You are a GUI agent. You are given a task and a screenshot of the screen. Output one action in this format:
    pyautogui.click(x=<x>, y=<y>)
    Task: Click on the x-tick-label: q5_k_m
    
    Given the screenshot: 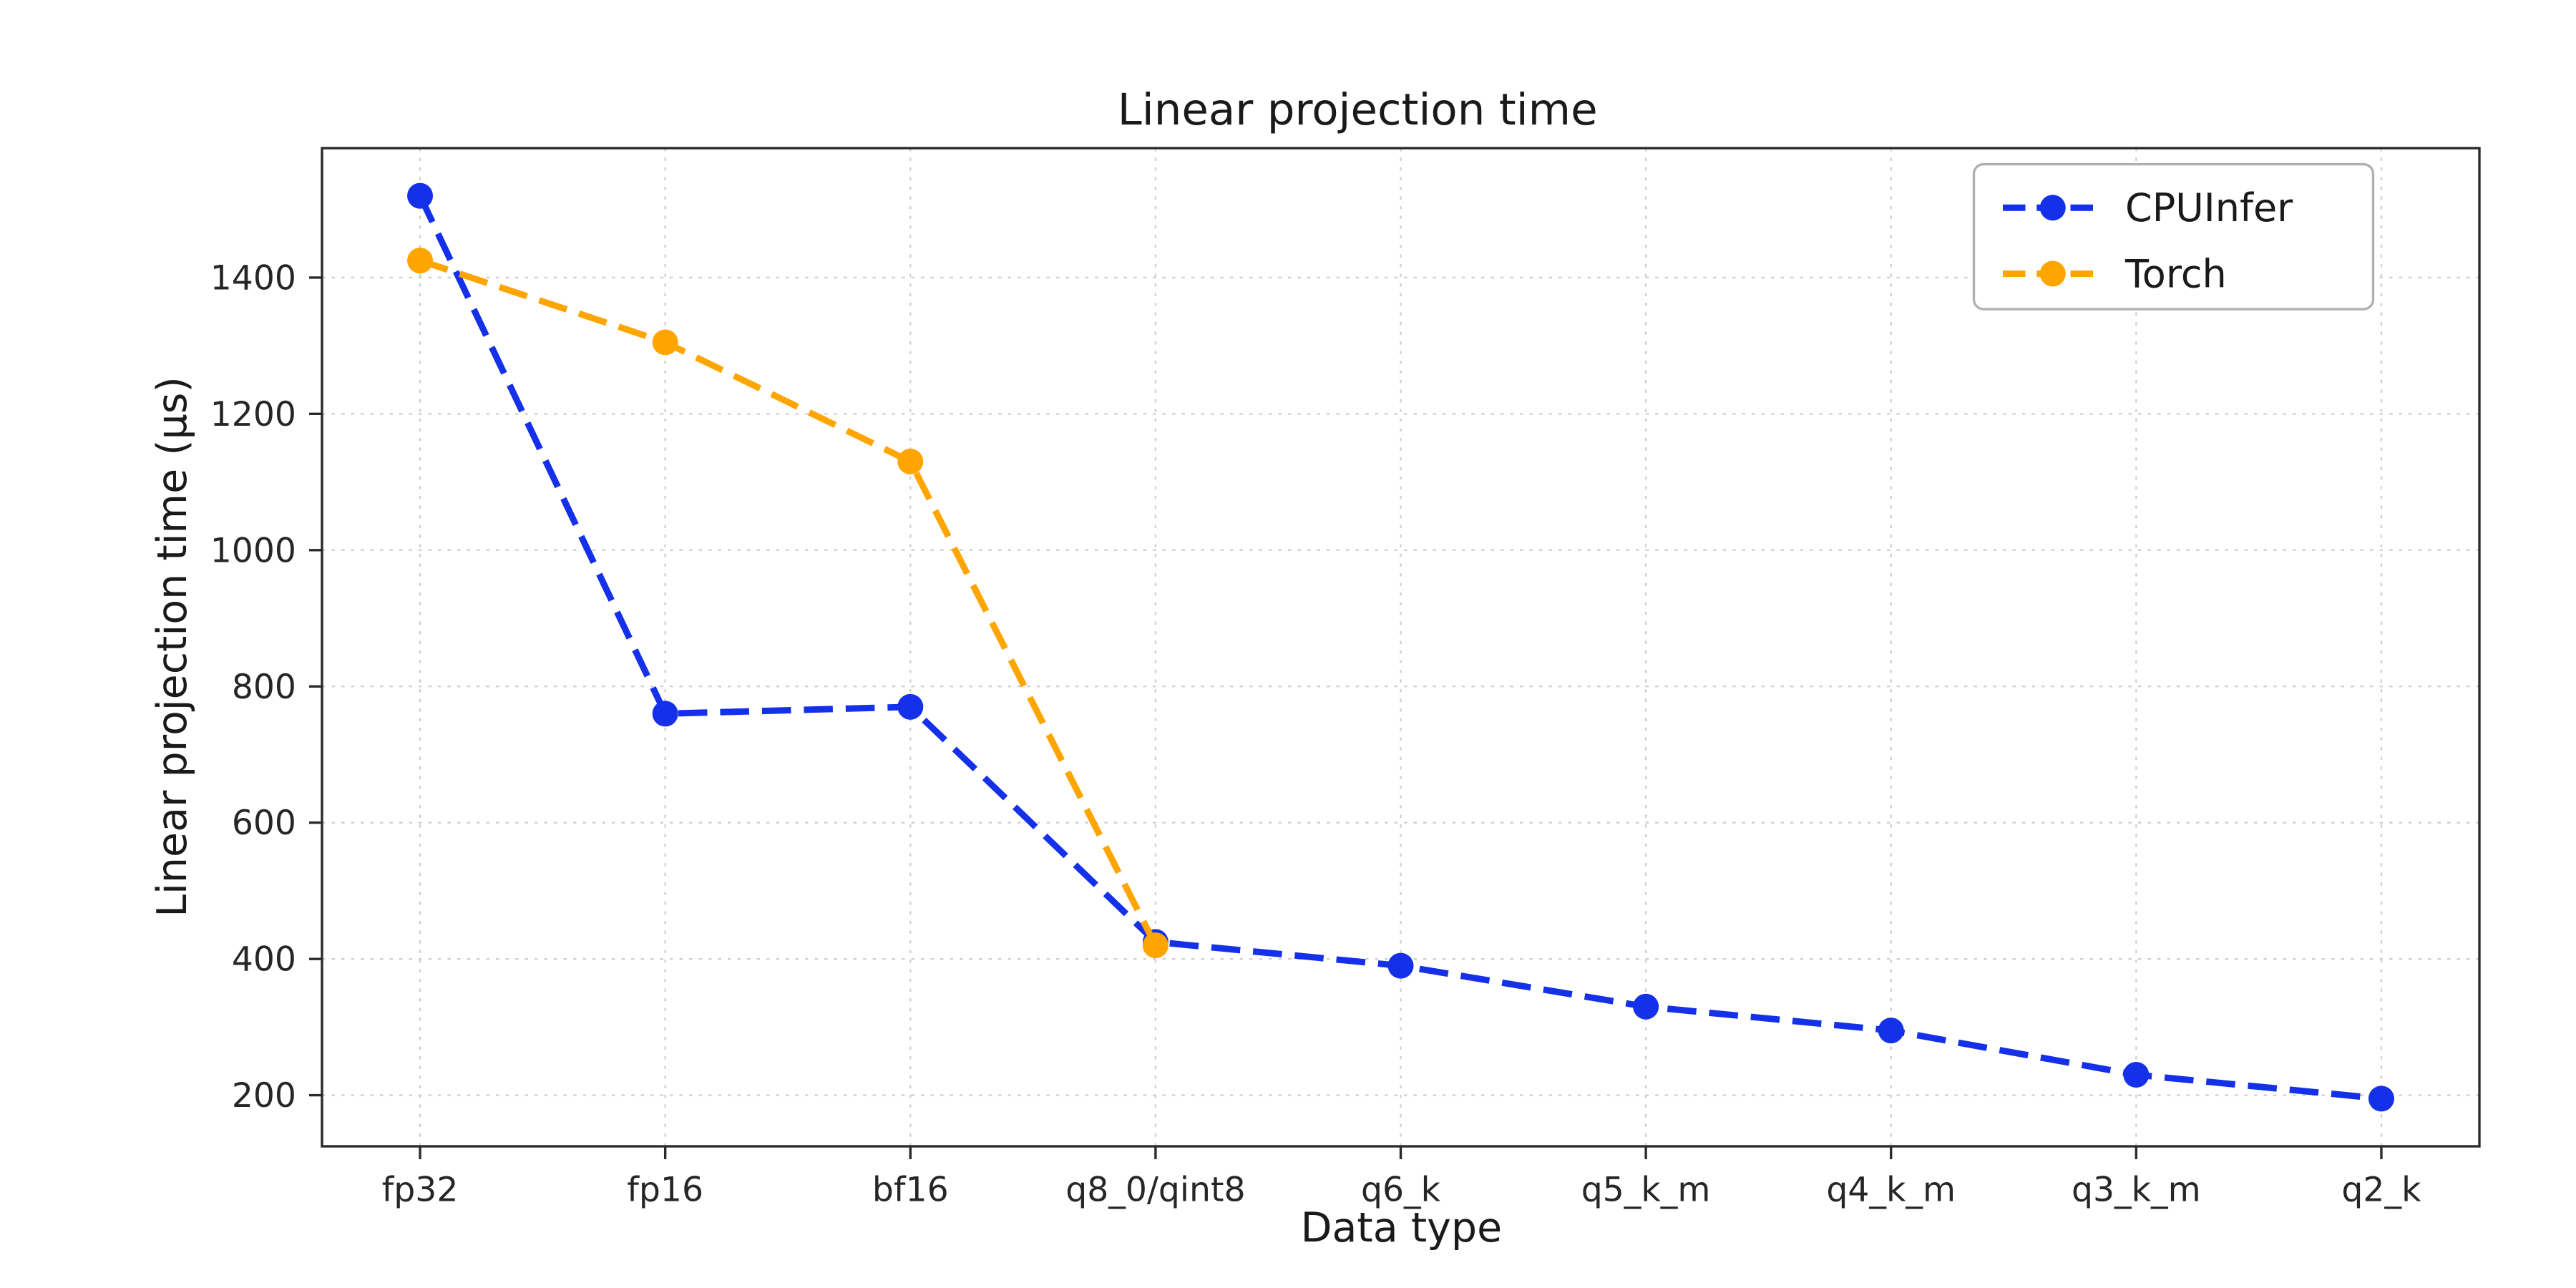 What is the action you would take?
    pyautogui.click(x=1646, y=1190)
    